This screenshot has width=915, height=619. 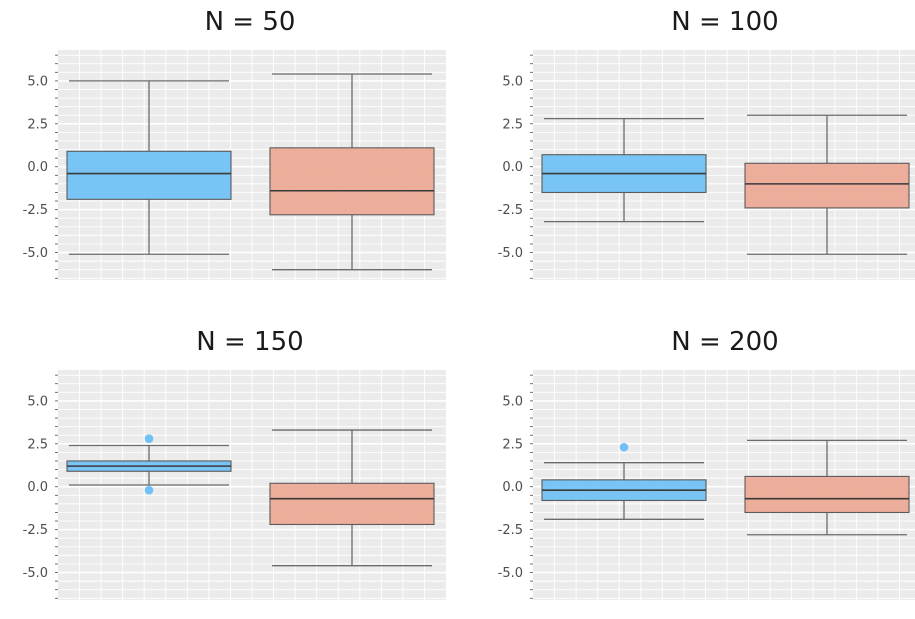 What do you see at coordinates (724, 342) in the screenshot?
I see `panel-title: N = 200` at bounding box center [724, 342].